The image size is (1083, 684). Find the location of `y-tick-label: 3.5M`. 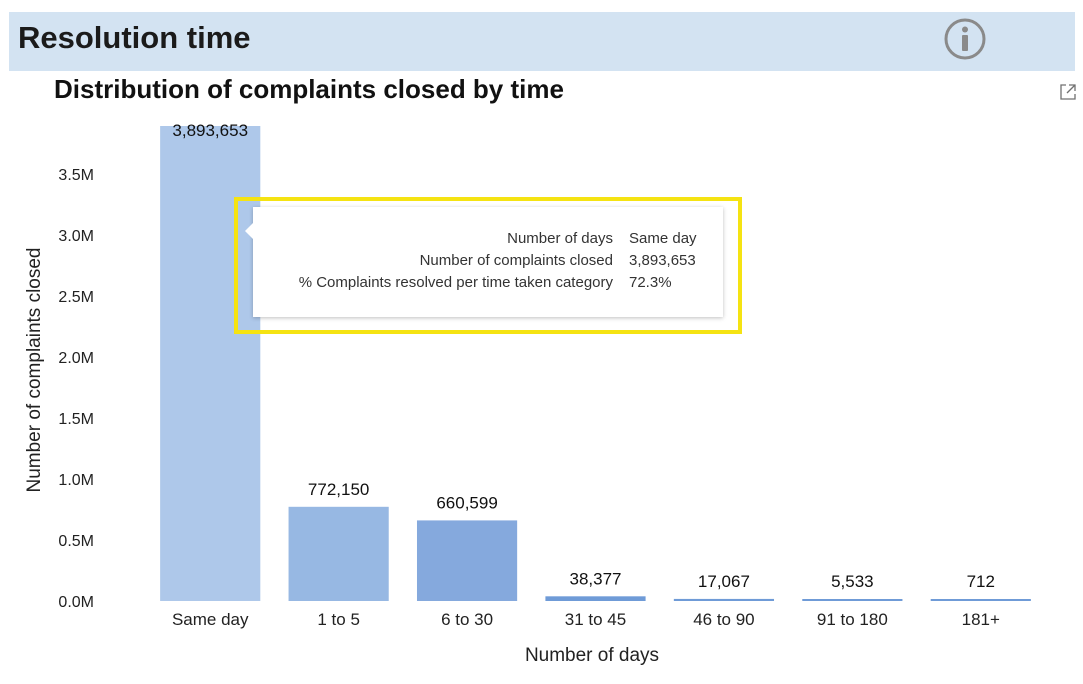

y-tick-label: 3.5M is located at coordinates (76, 175).